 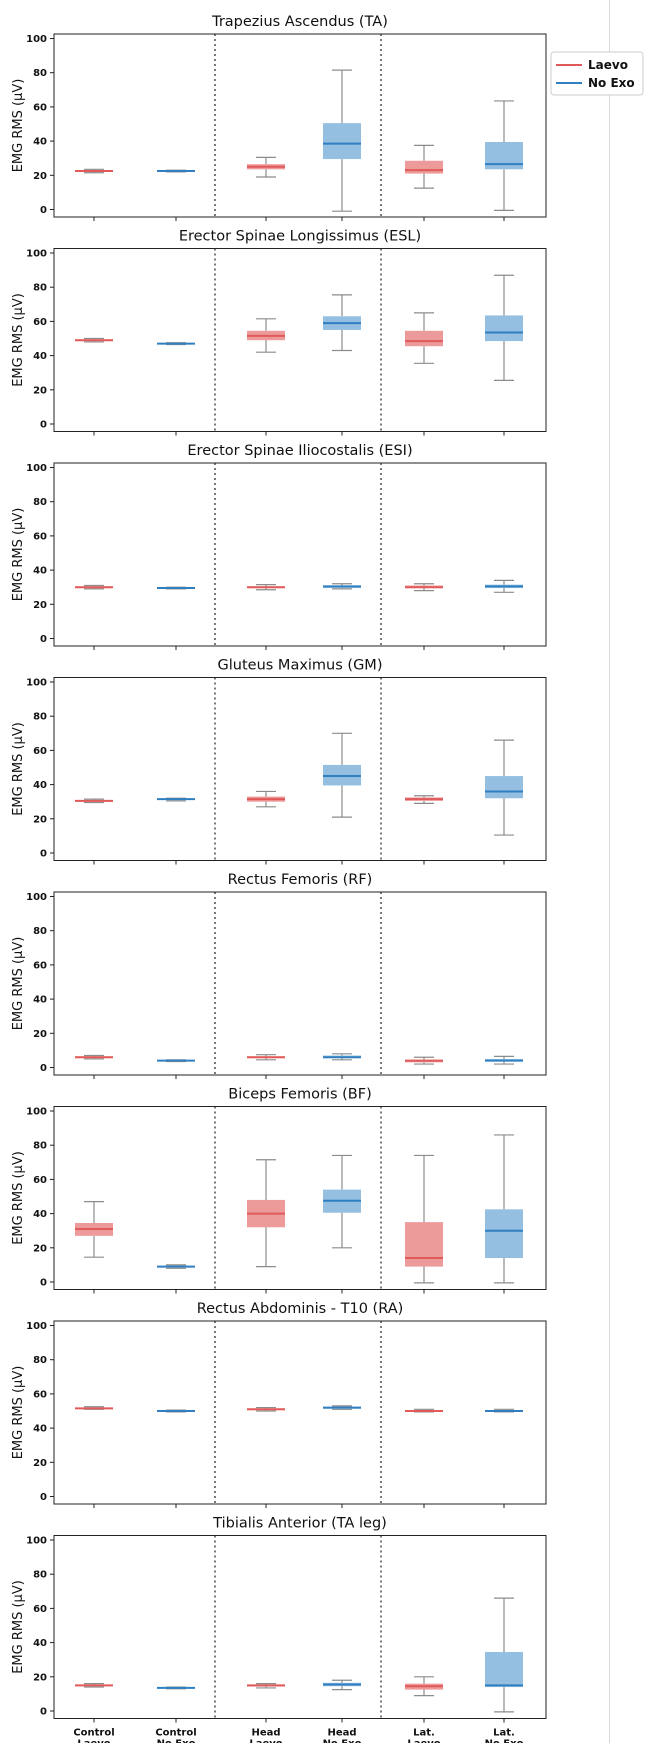 I want to click on panel-title: Rectus Abdominis - T10 (RA), so click(x=300, y=1309).